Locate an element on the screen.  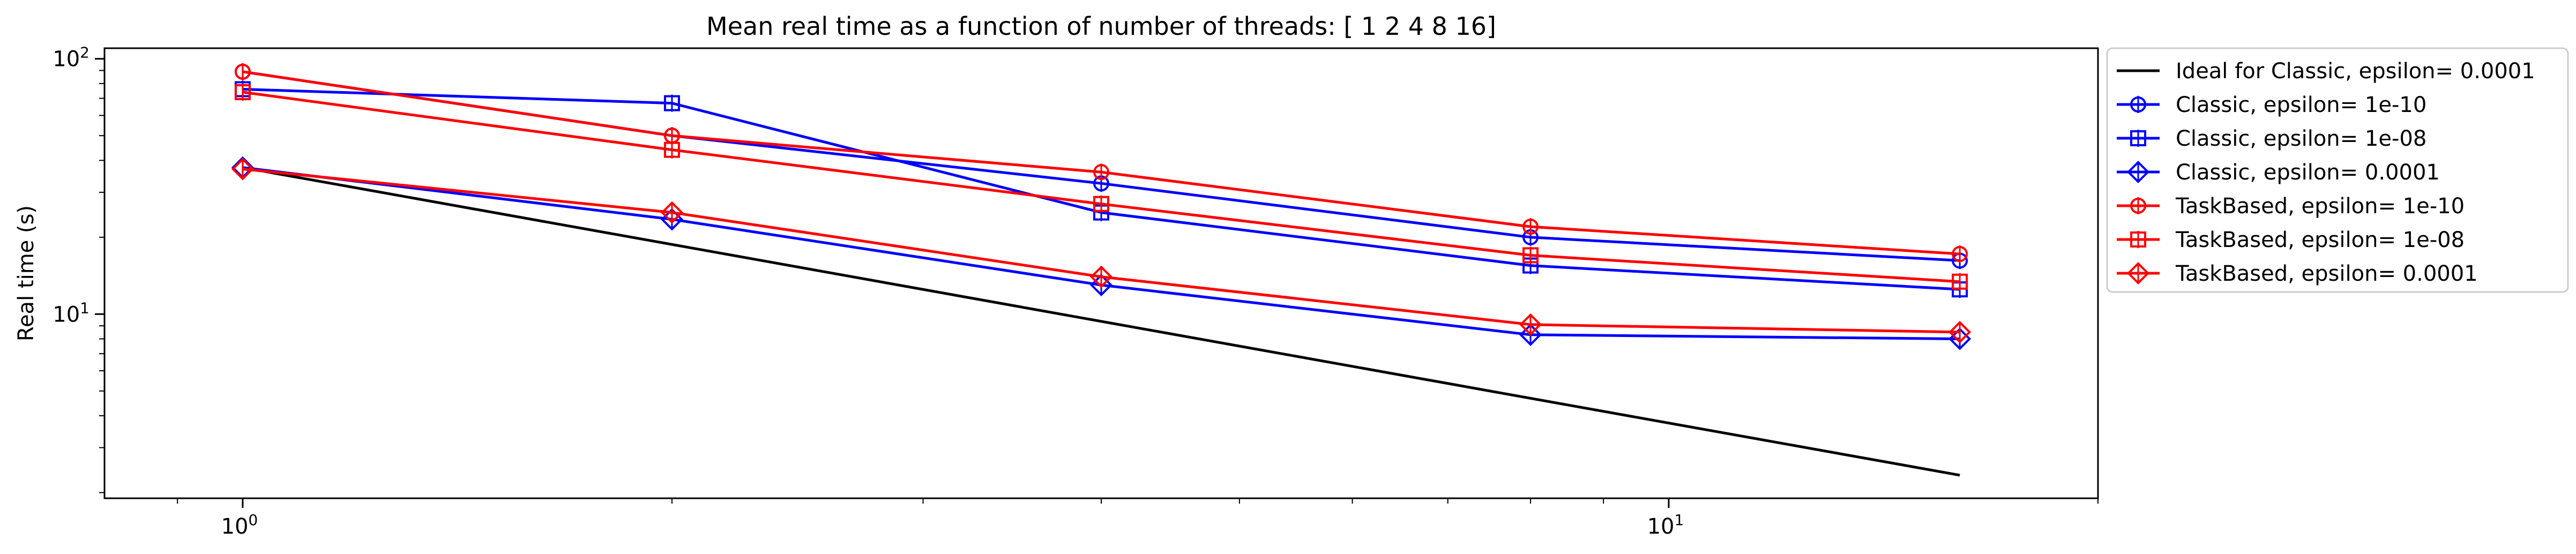
legend-frame is located at coordinates (2338, 170).